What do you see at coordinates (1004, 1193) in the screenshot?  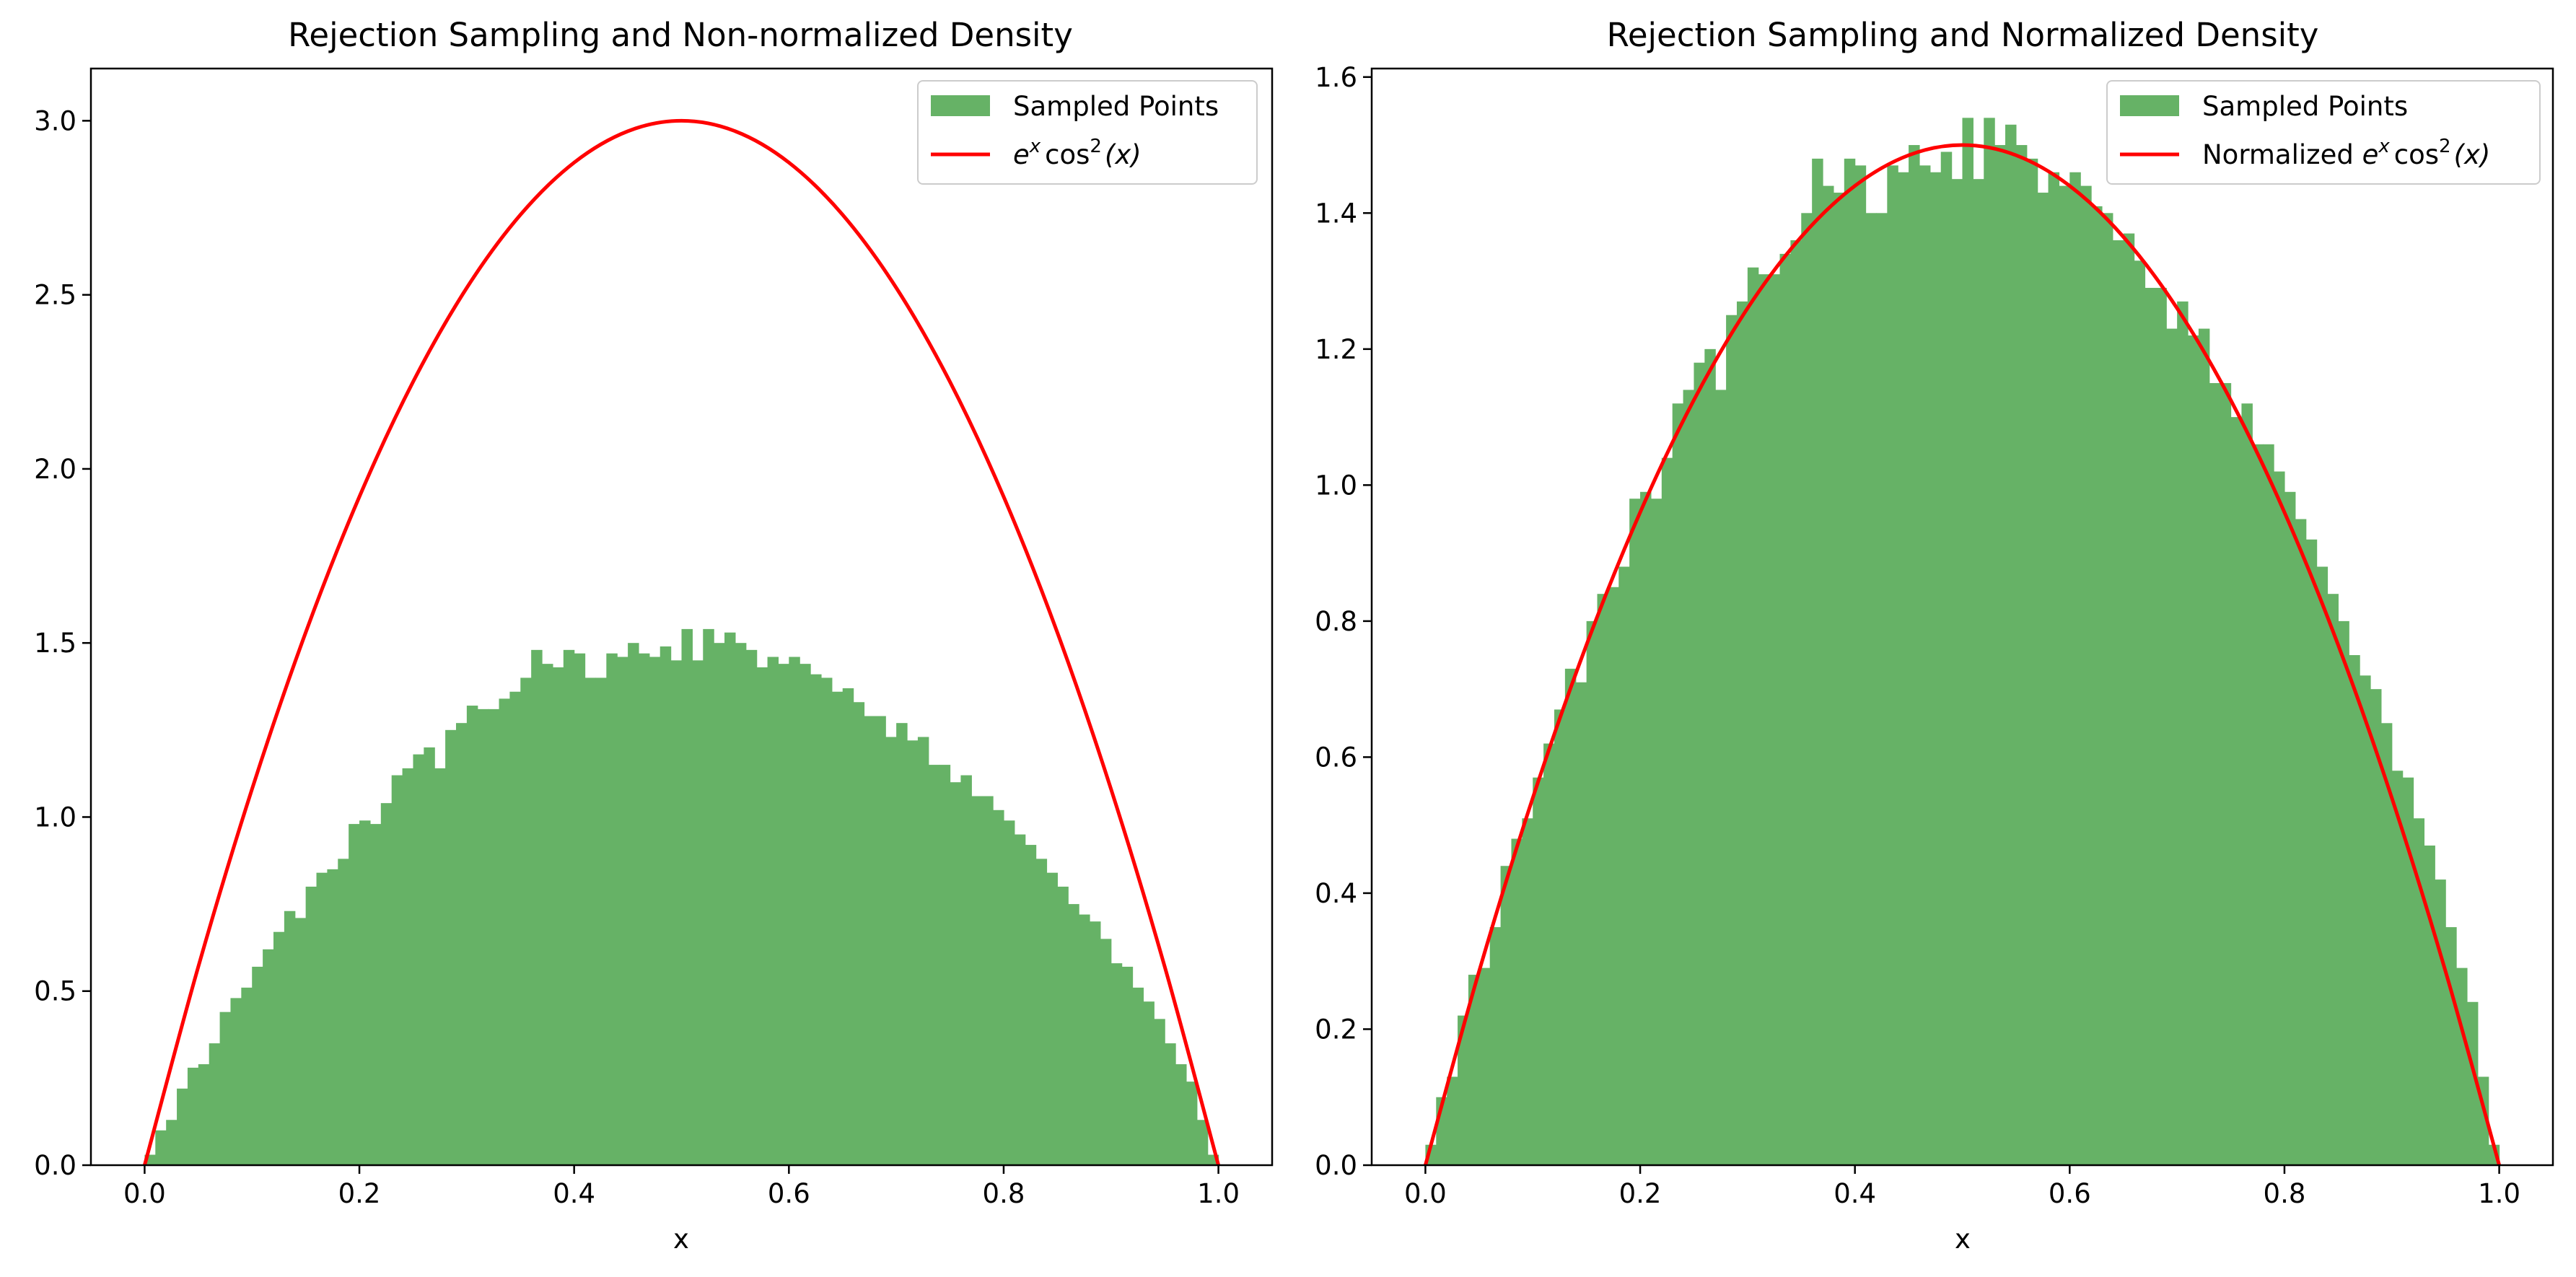 I see `x-tick-label: 0.8` at bounding box center [1004, 1193].